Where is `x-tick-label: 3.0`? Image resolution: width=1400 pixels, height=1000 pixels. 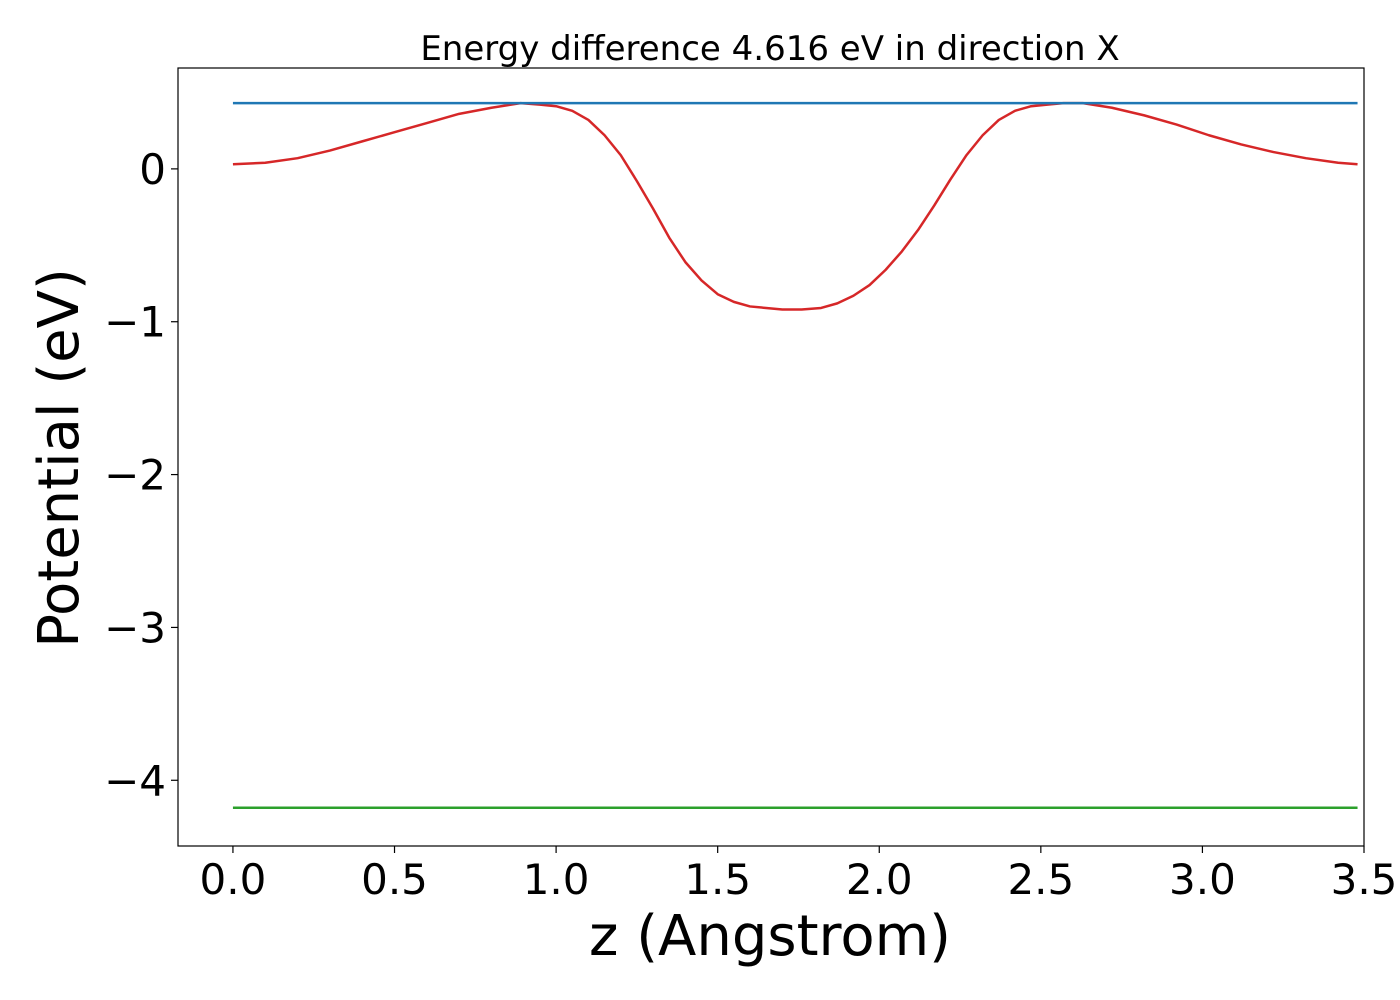 x-tick-label: 3.0 is located at coordinates (1202, 879).